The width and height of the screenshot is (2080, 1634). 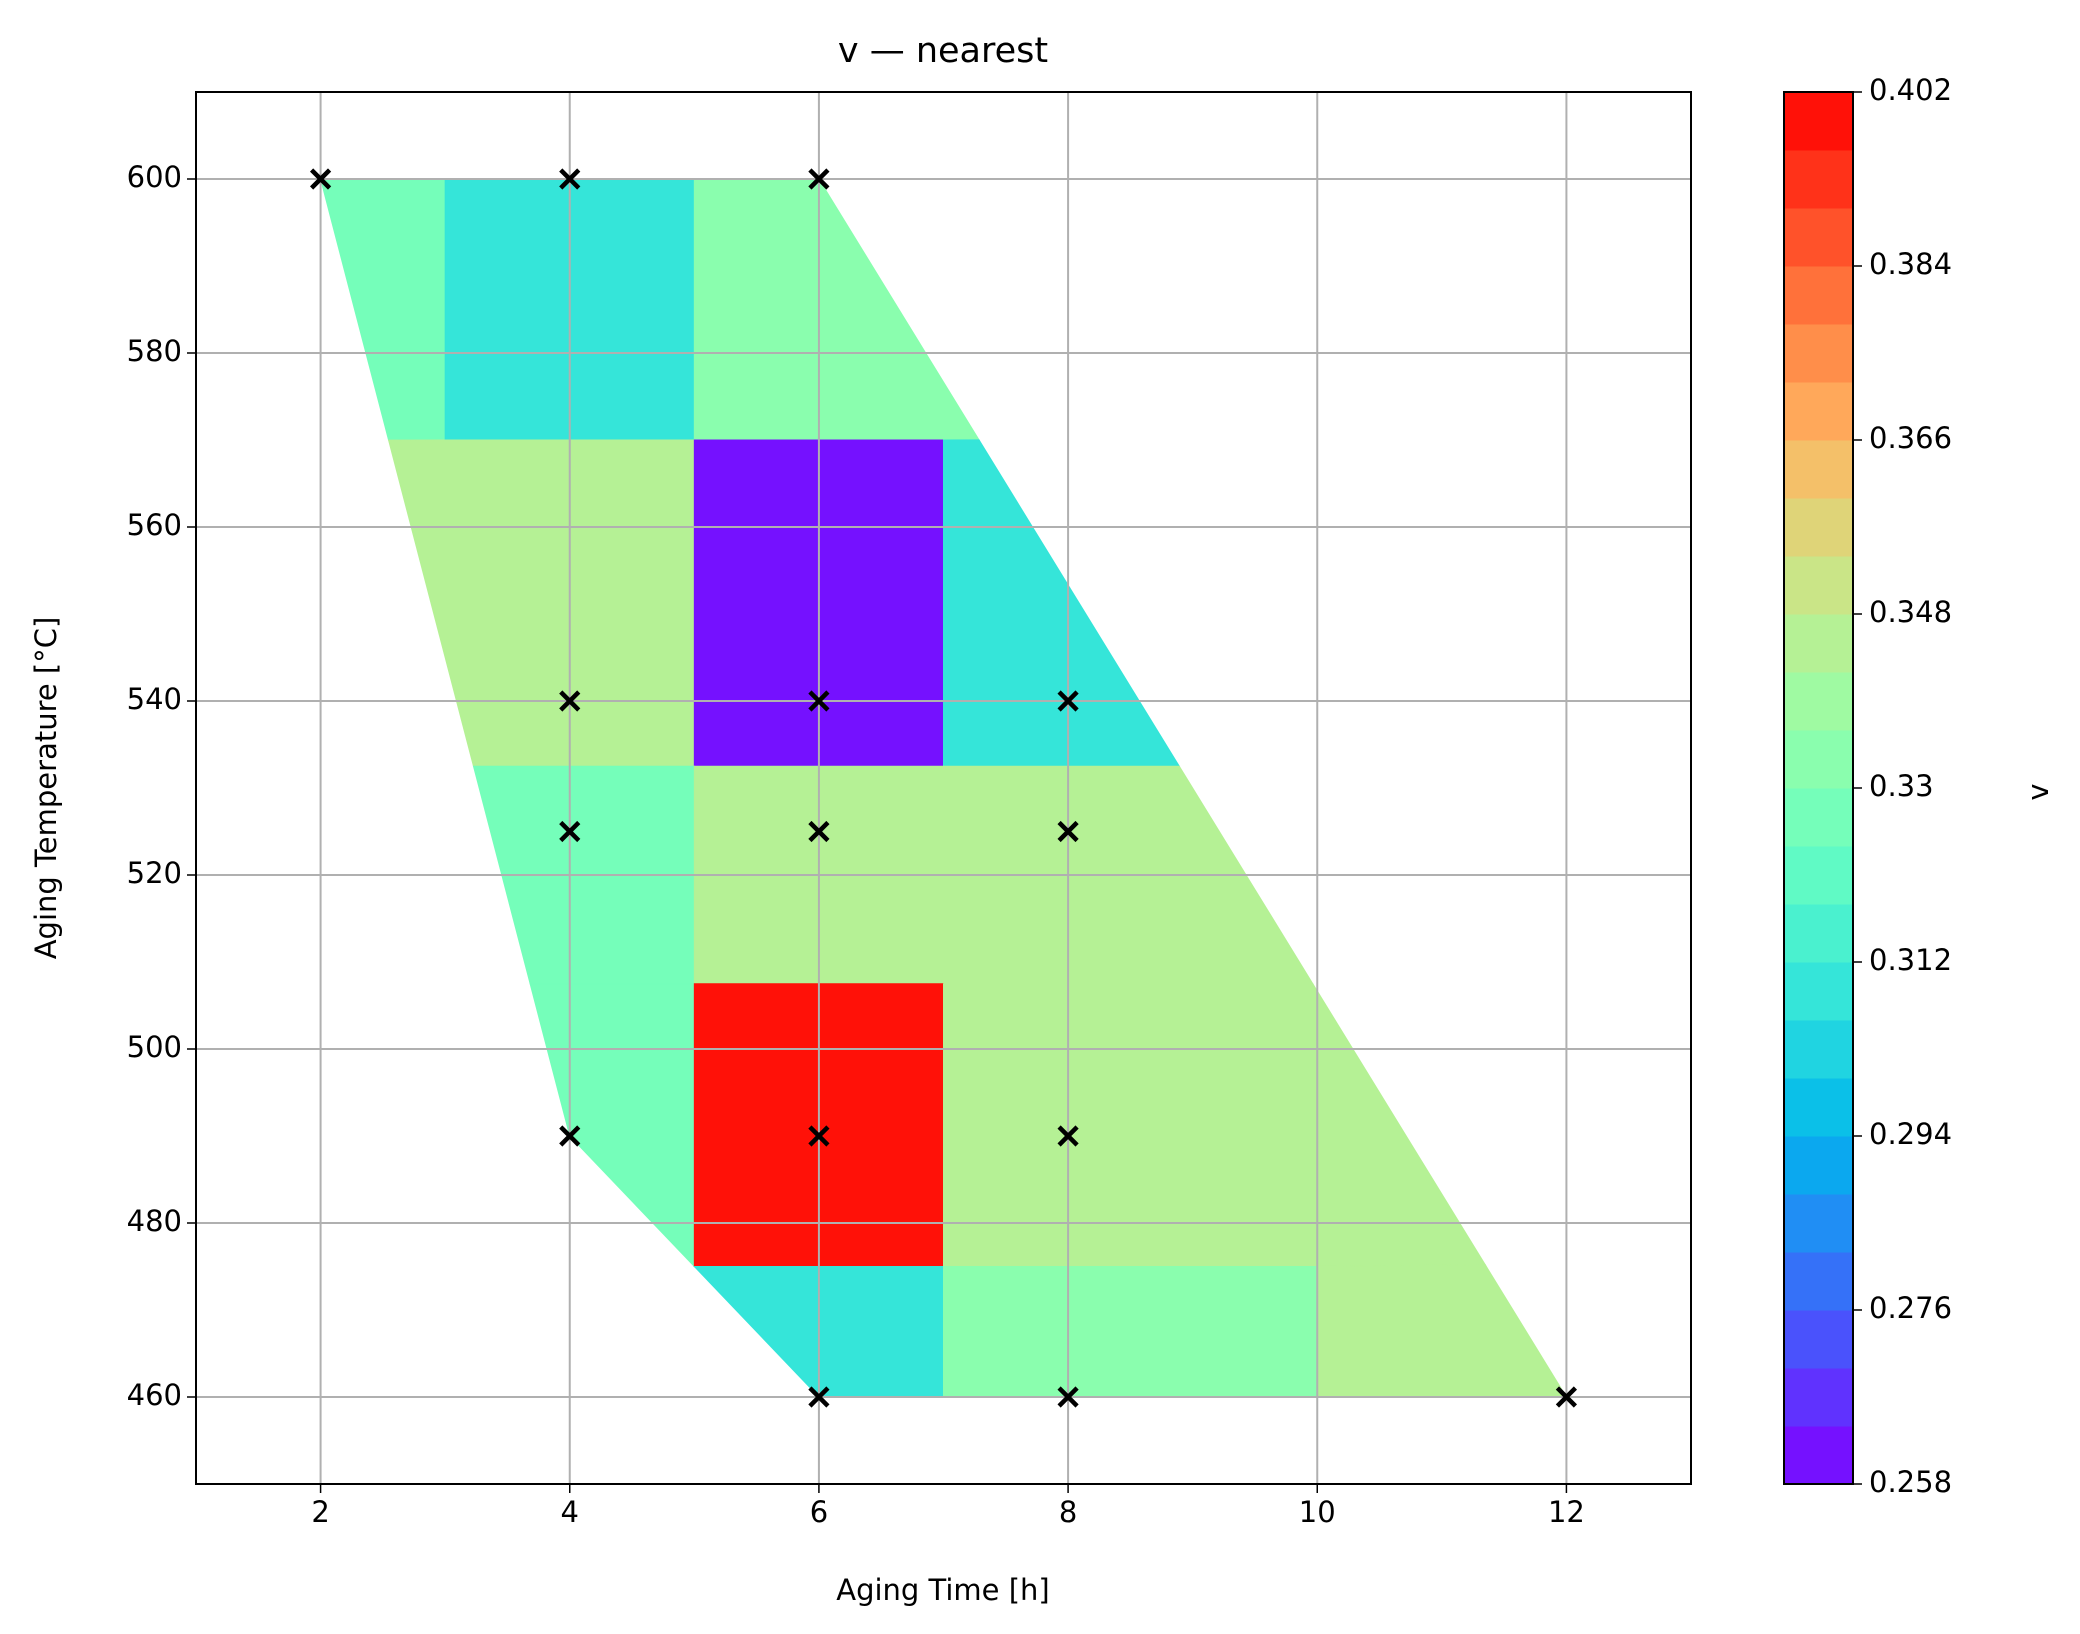 I want to click on x-tick-label: 6, so click(x=819, y=1512).